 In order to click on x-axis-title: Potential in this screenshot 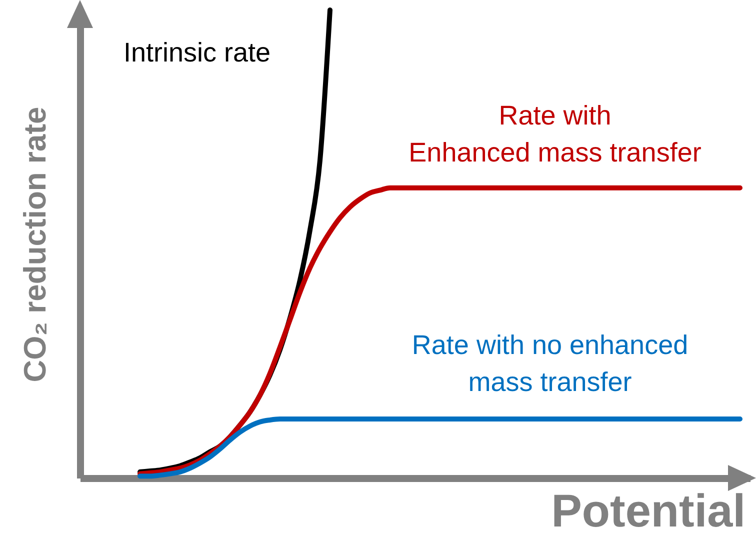, I will do `click(648, 510)`.